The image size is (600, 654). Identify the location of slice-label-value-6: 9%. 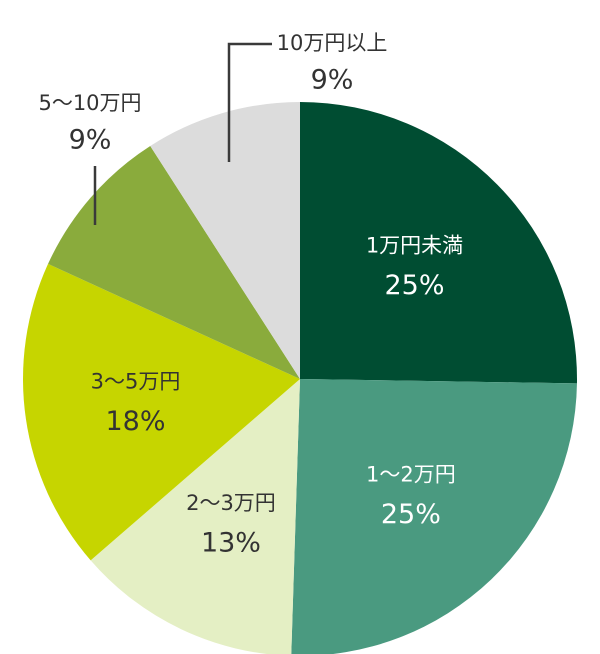
(332, 80).